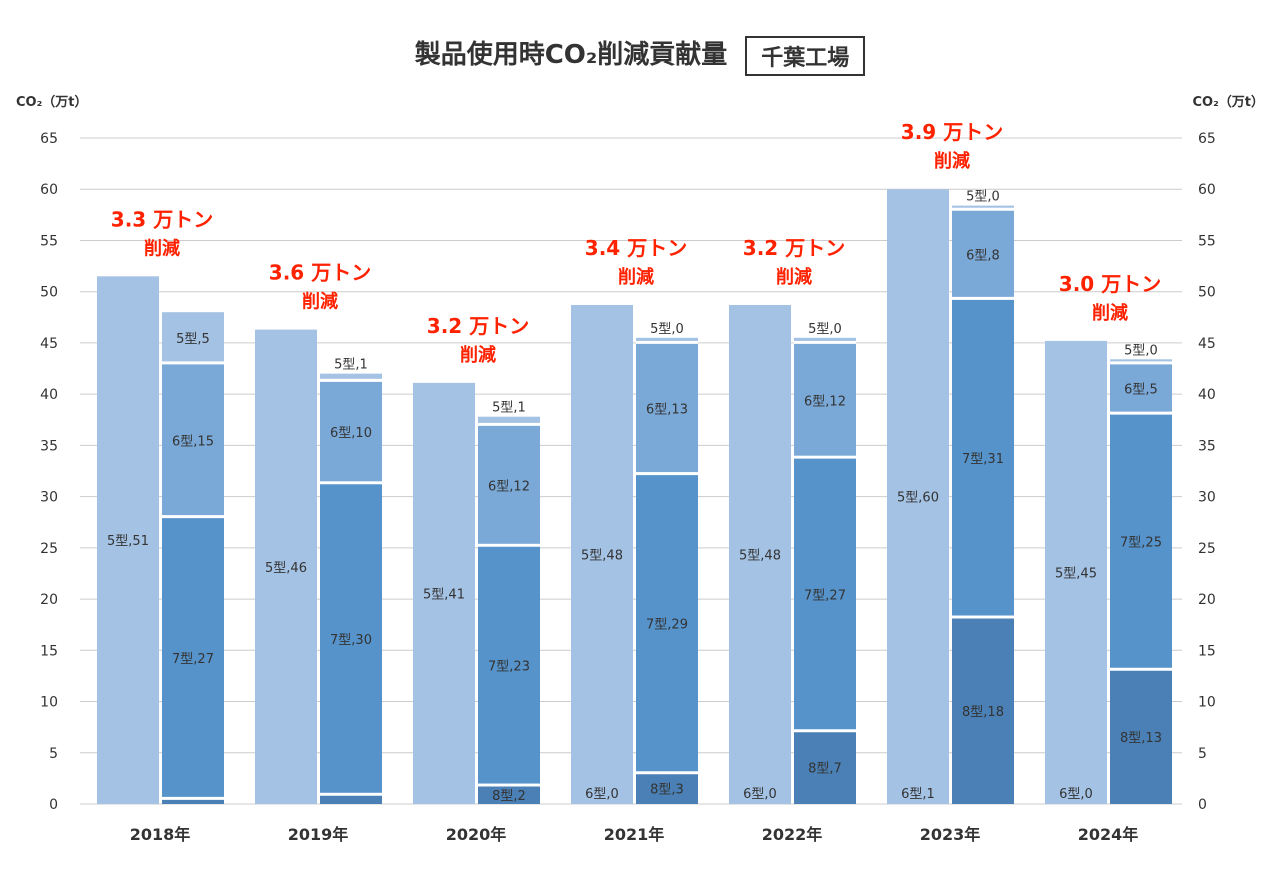  Describe the element at coordinates (49, 241) in the screenshot. I see `y-tick-label-left: 55` at that location.